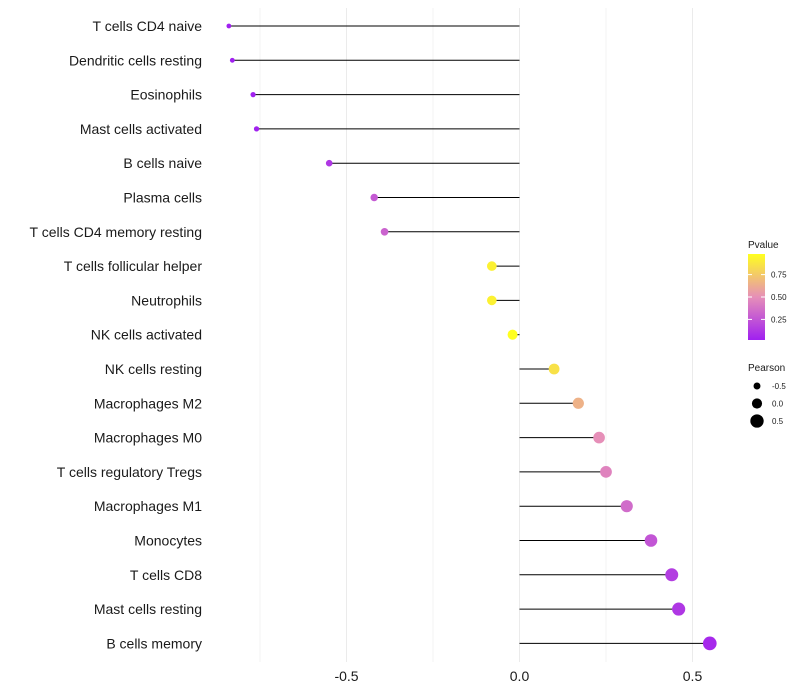 The width and height of the screenshot is (800, 700). I want to click on pearson-legend-items: -0.5 0.0 0.5, so click(768, 405).